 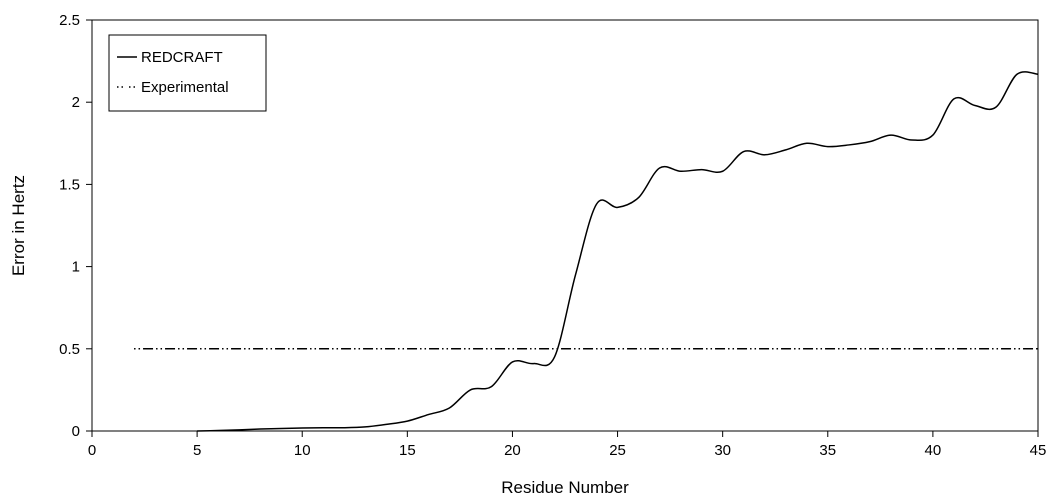 I want to click on x-tick-label: 30, so click(x=722, y=450).